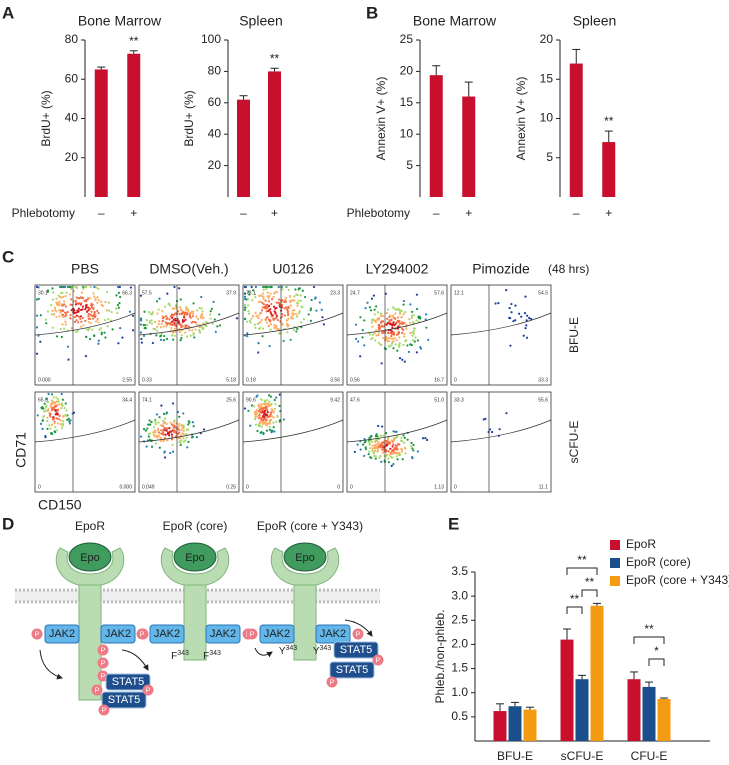  I want to click on y-tick-label: 5, so click(409, 165).